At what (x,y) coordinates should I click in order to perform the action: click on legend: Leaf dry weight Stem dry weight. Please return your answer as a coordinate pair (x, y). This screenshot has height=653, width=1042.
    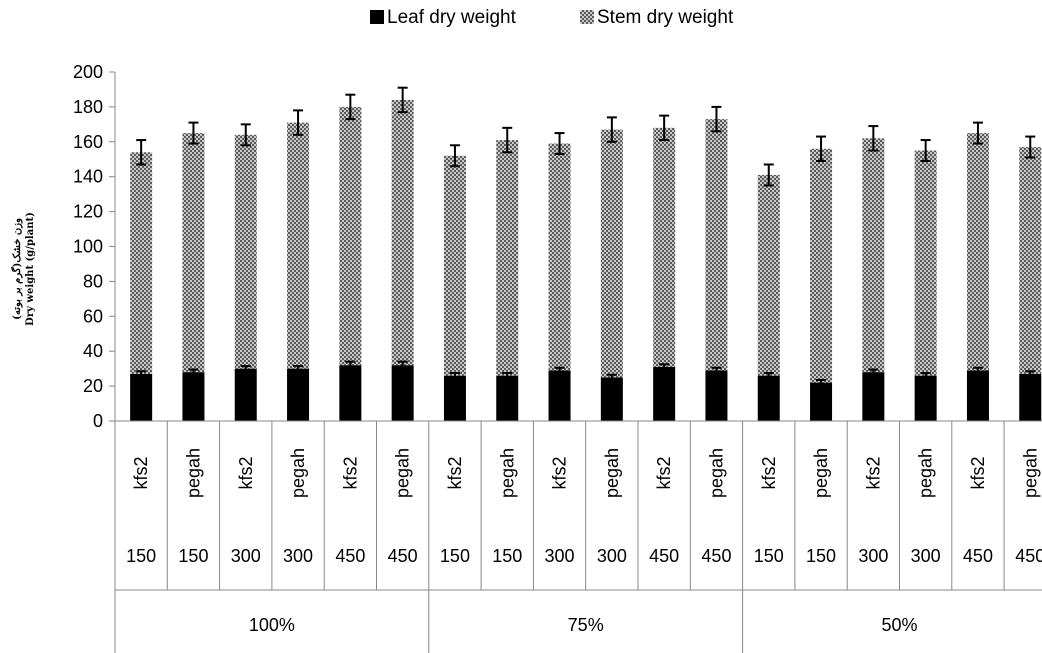
    Looking at the image, I should click on (552, 17).